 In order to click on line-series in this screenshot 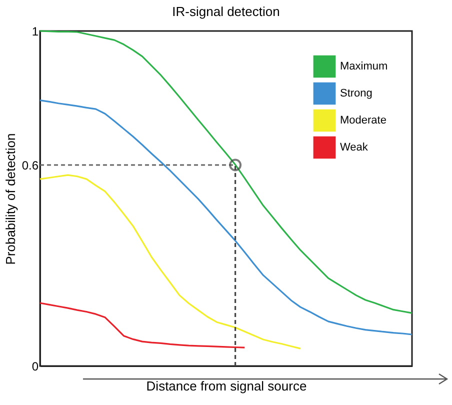, I will do `click(142, 325)`.